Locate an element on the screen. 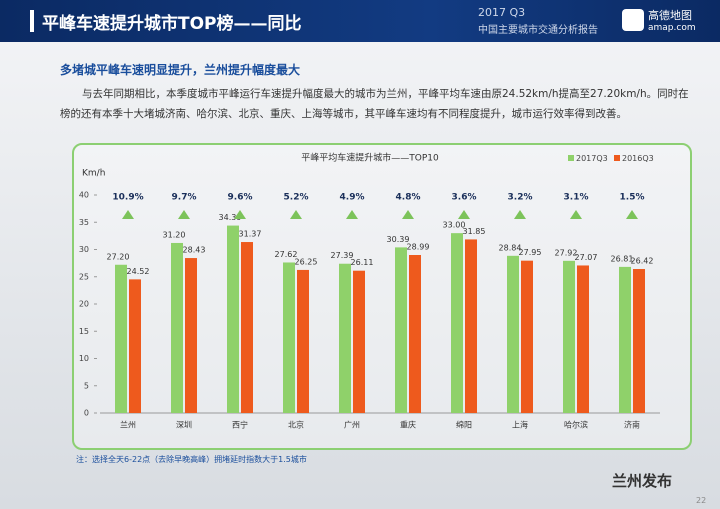 This screenshot has width=720, height=509. y-tick-label: 40 is located at coordinates (84, 195).